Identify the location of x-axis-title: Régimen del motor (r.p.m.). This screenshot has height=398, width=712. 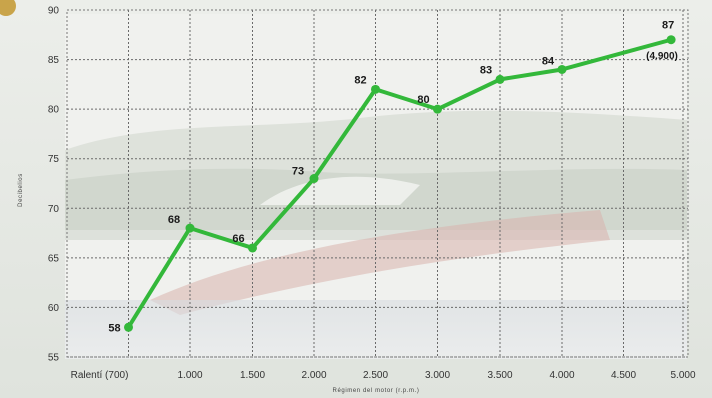
(376, 391).